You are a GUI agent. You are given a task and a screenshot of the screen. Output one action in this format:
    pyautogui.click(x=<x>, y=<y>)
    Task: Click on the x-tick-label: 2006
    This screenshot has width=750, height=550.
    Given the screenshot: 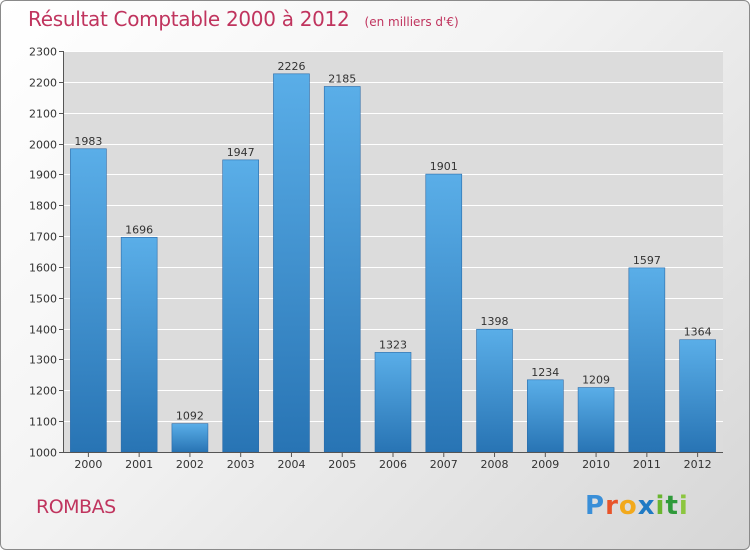 What is the action you would take?
    pyautogui.click(x=393, y=464)
    